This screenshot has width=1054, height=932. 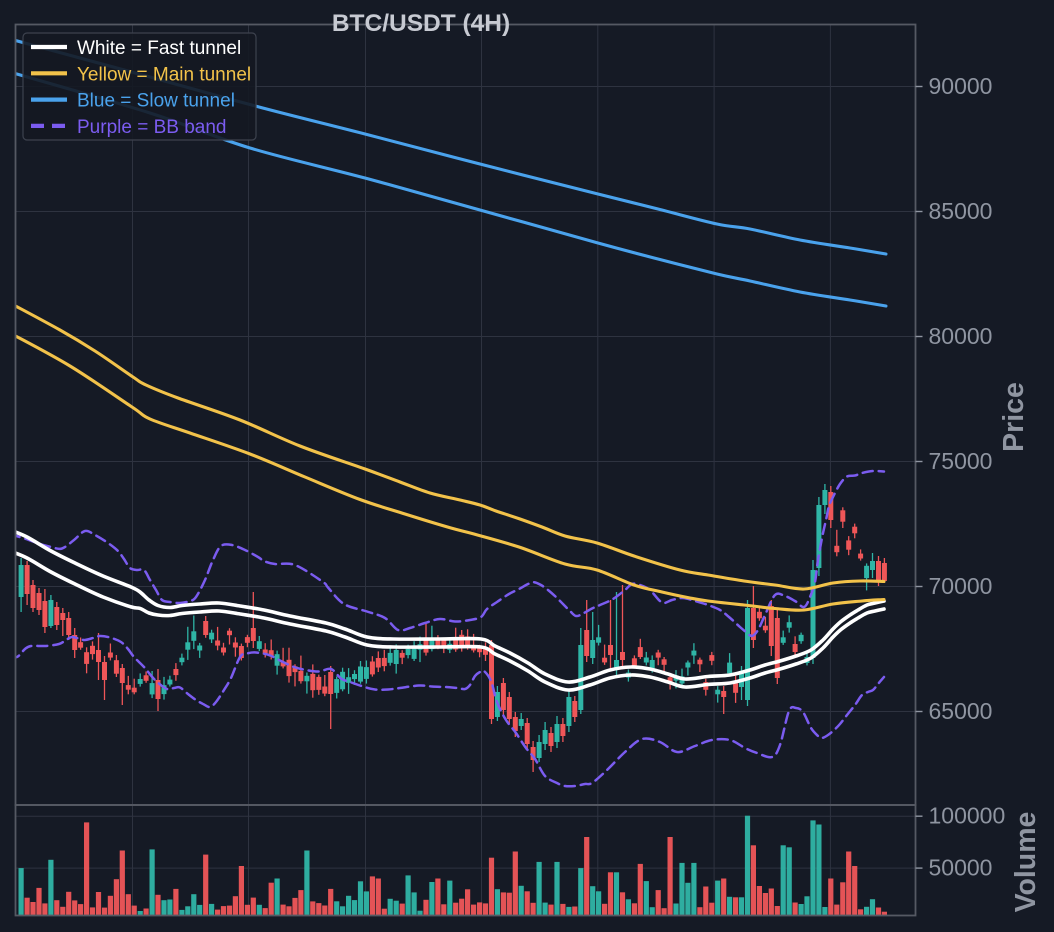 I want to click on svg-text: Yellow = Main tunnel, so click(x=164, y=74).